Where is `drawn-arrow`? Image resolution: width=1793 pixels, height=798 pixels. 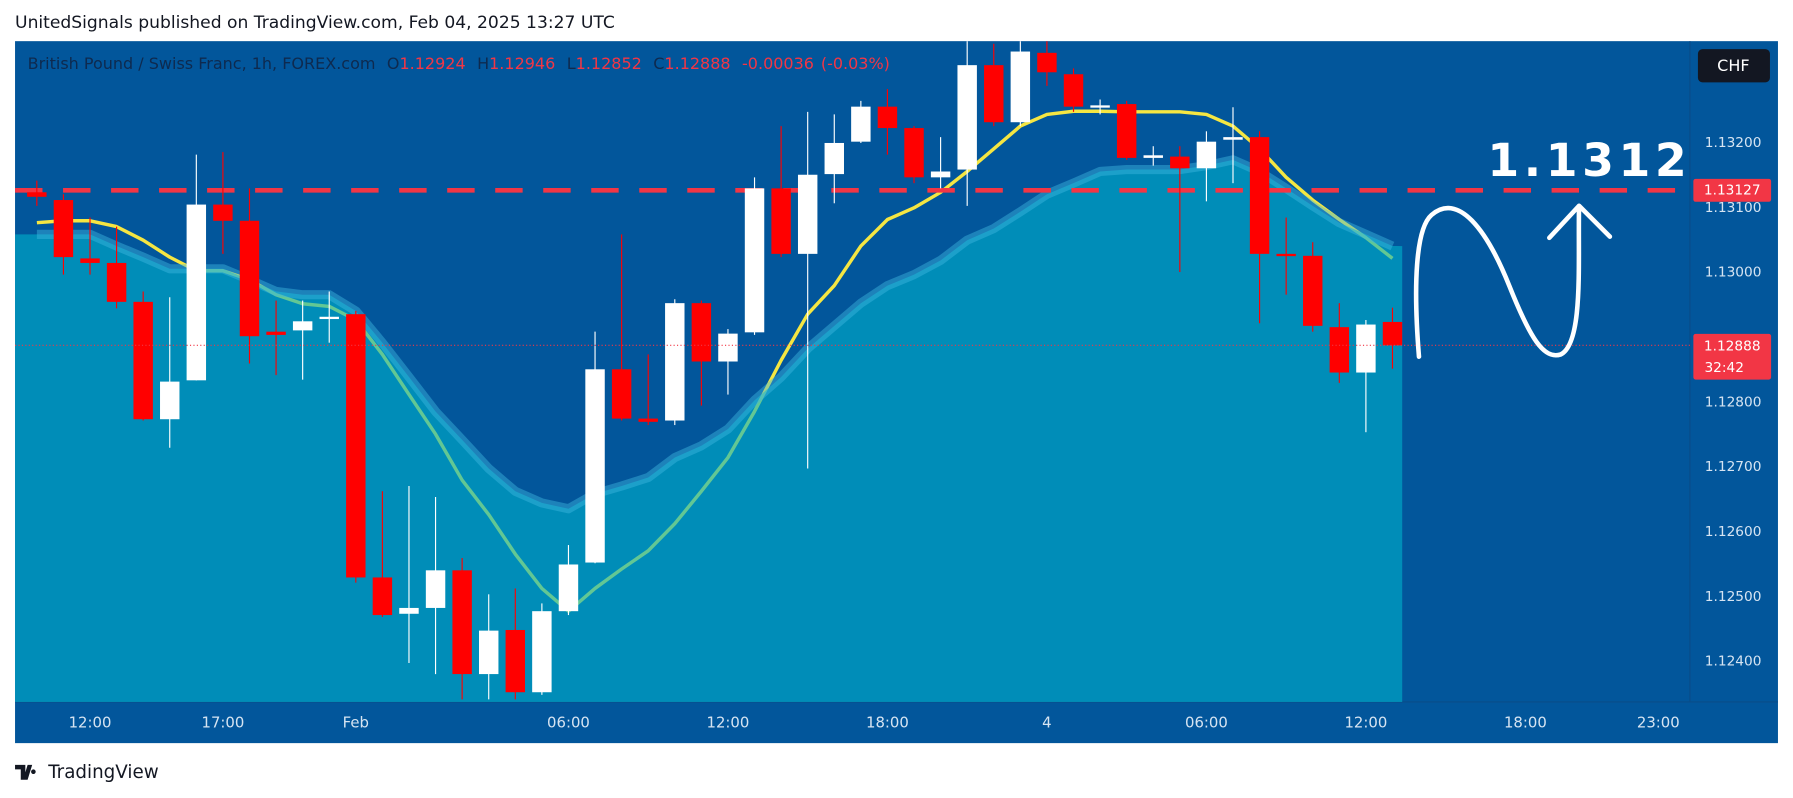 drawn-arrow is located at coordinates (1513, 281).